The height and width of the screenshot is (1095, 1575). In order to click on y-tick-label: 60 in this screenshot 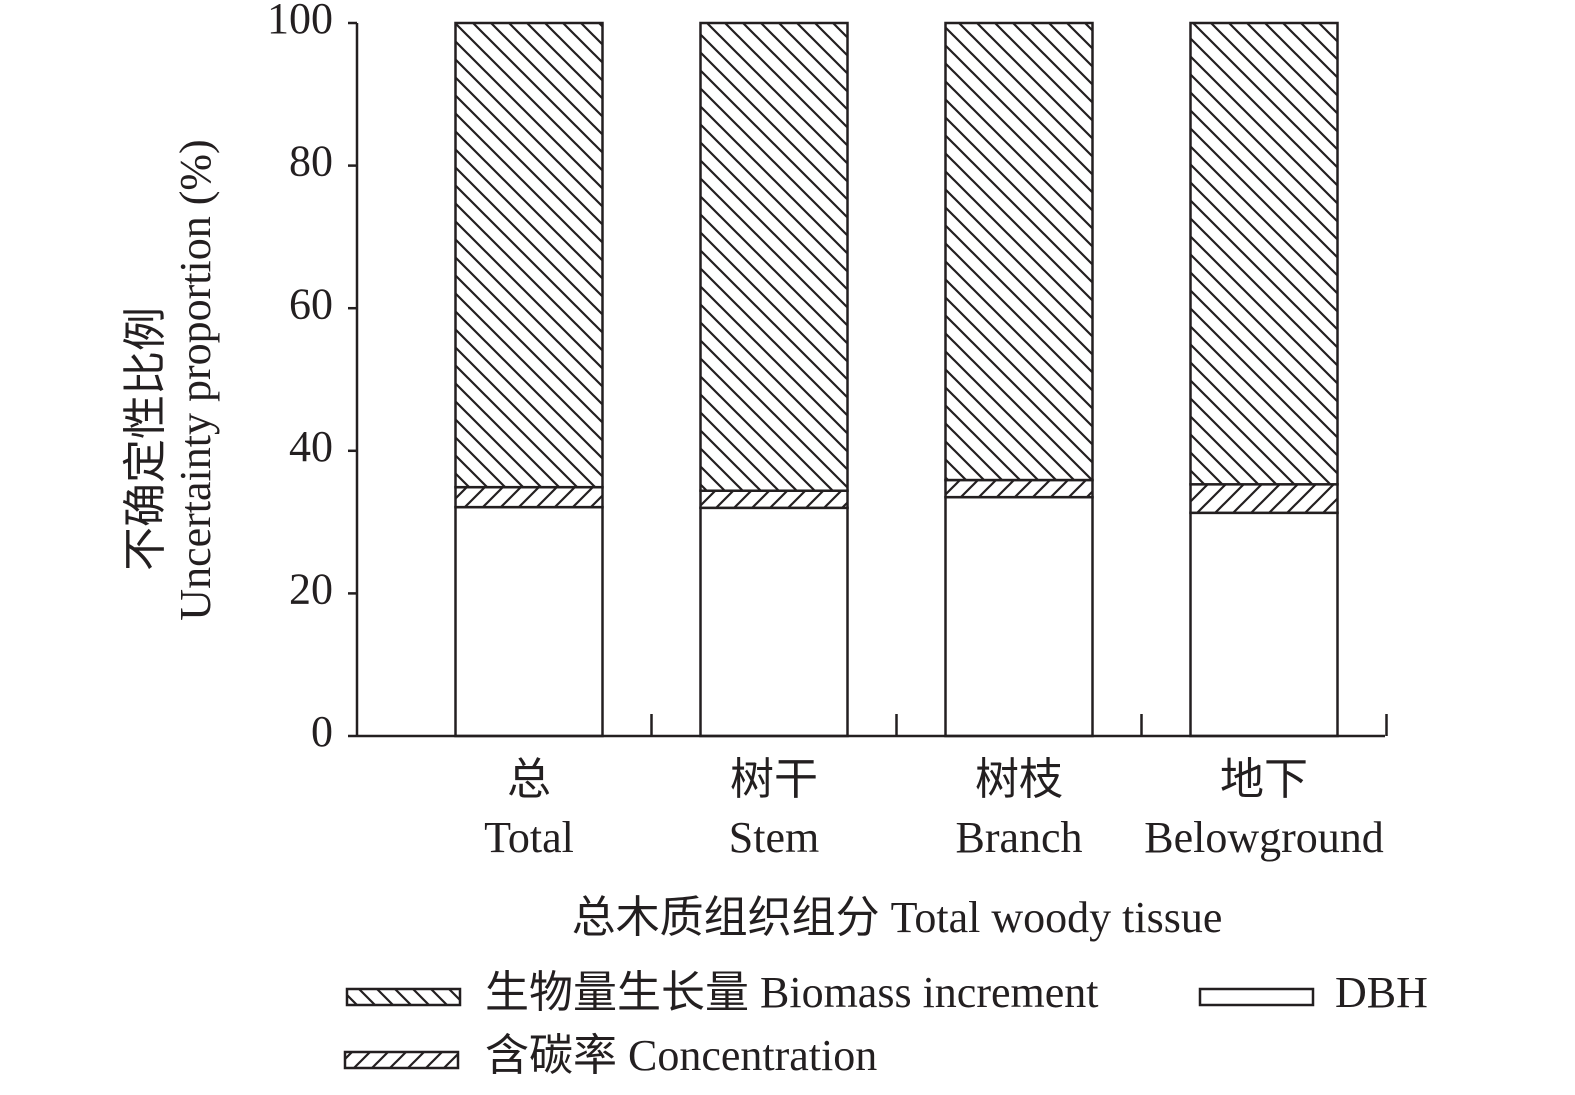, I will do `click(311, 303)`.